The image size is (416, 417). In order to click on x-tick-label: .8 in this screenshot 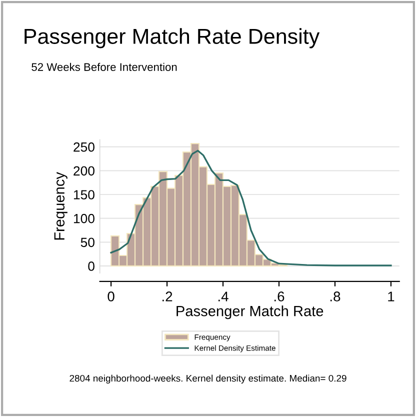, I will do `click(335, 297)`.